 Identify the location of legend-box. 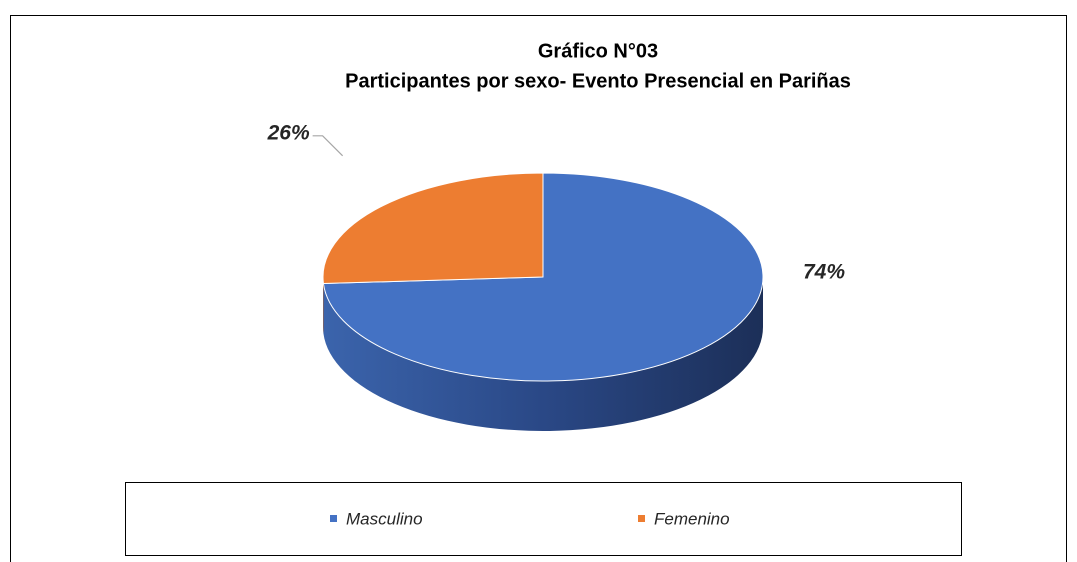
(543, 519).